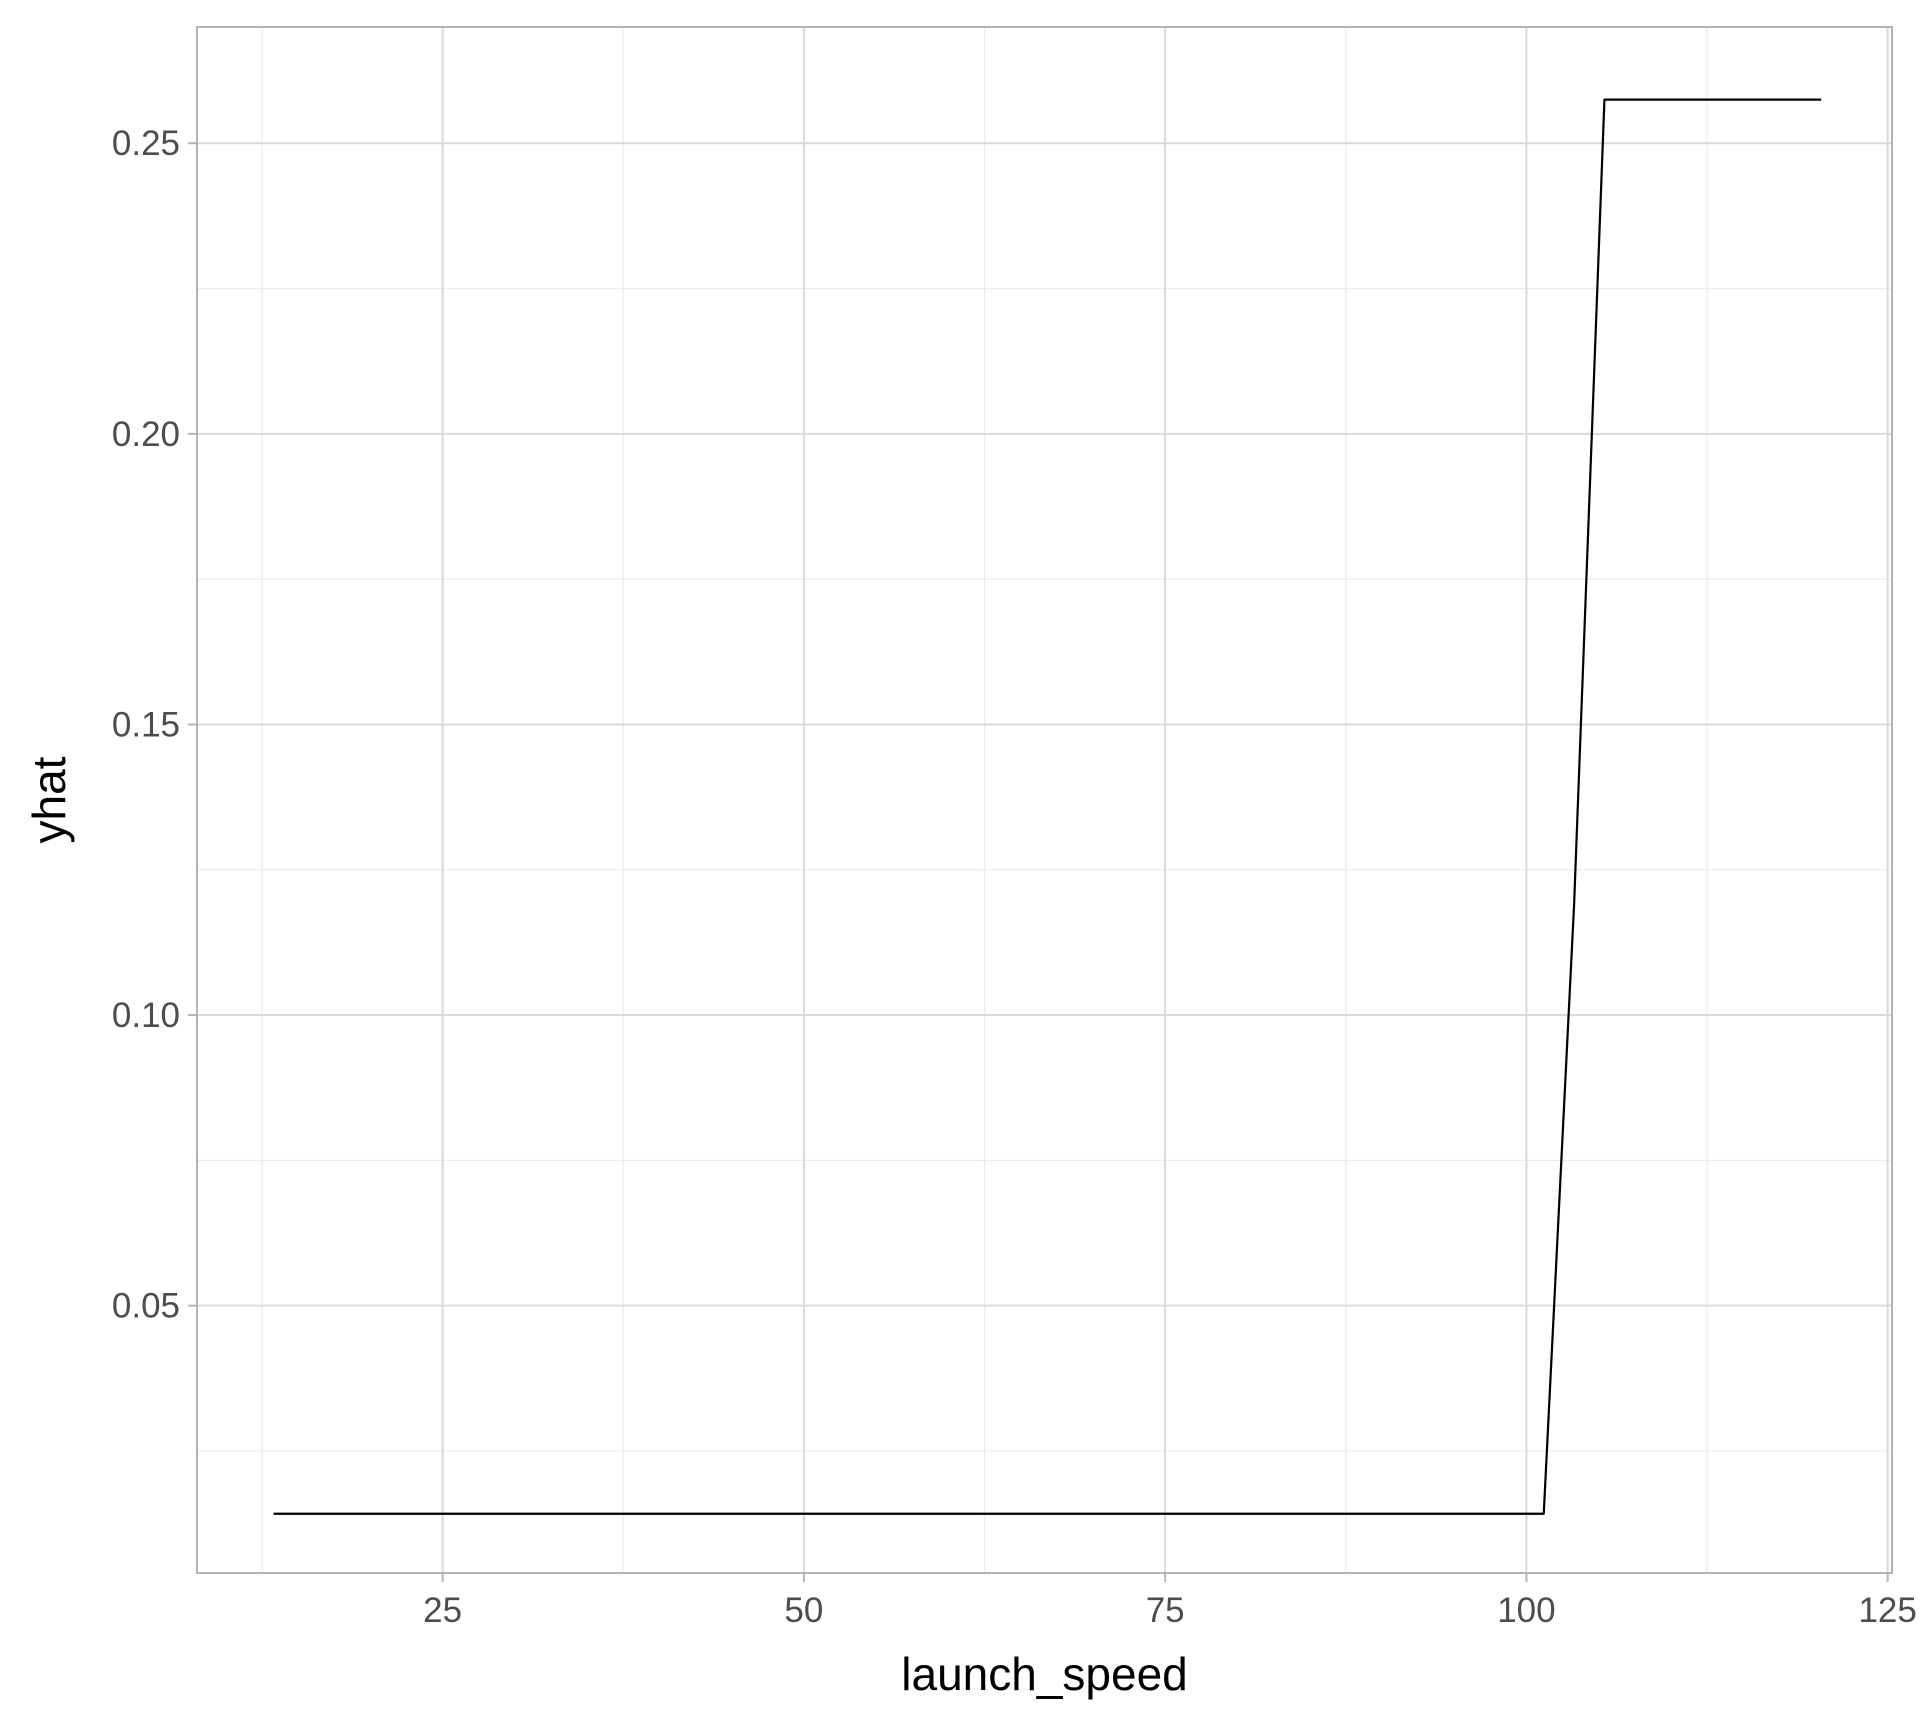  I want to click on y-tick-label: 0.20, so click(146, 434).